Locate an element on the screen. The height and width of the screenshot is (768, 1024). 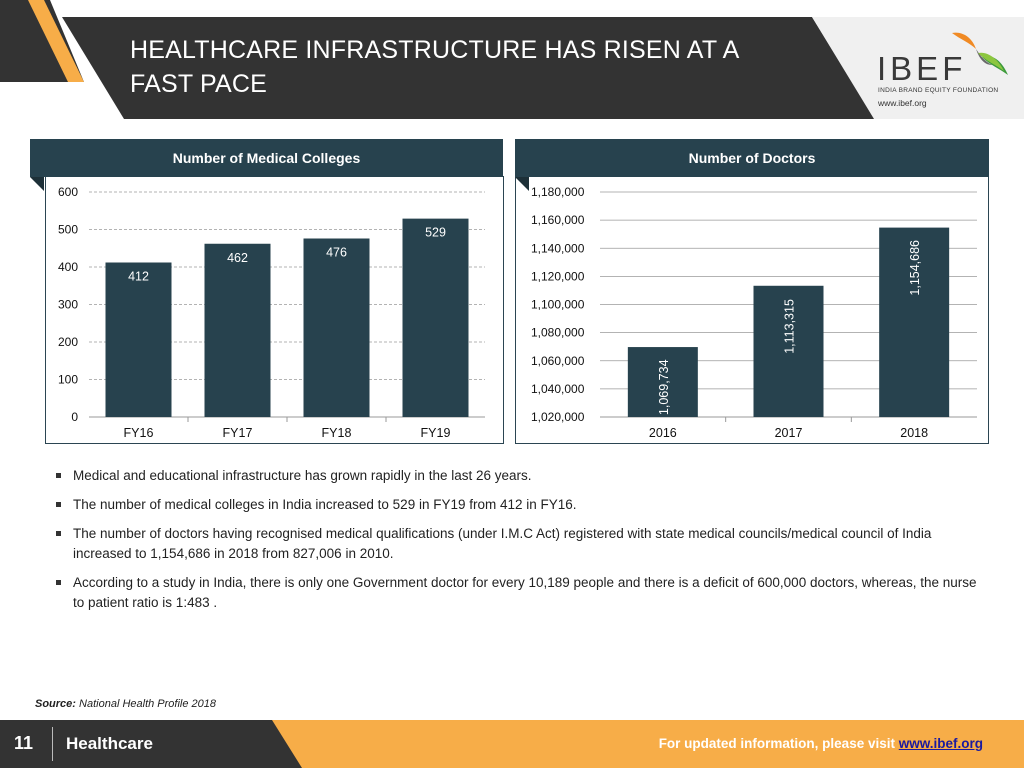
data-label: 462 is located at coordinates (237, 258).